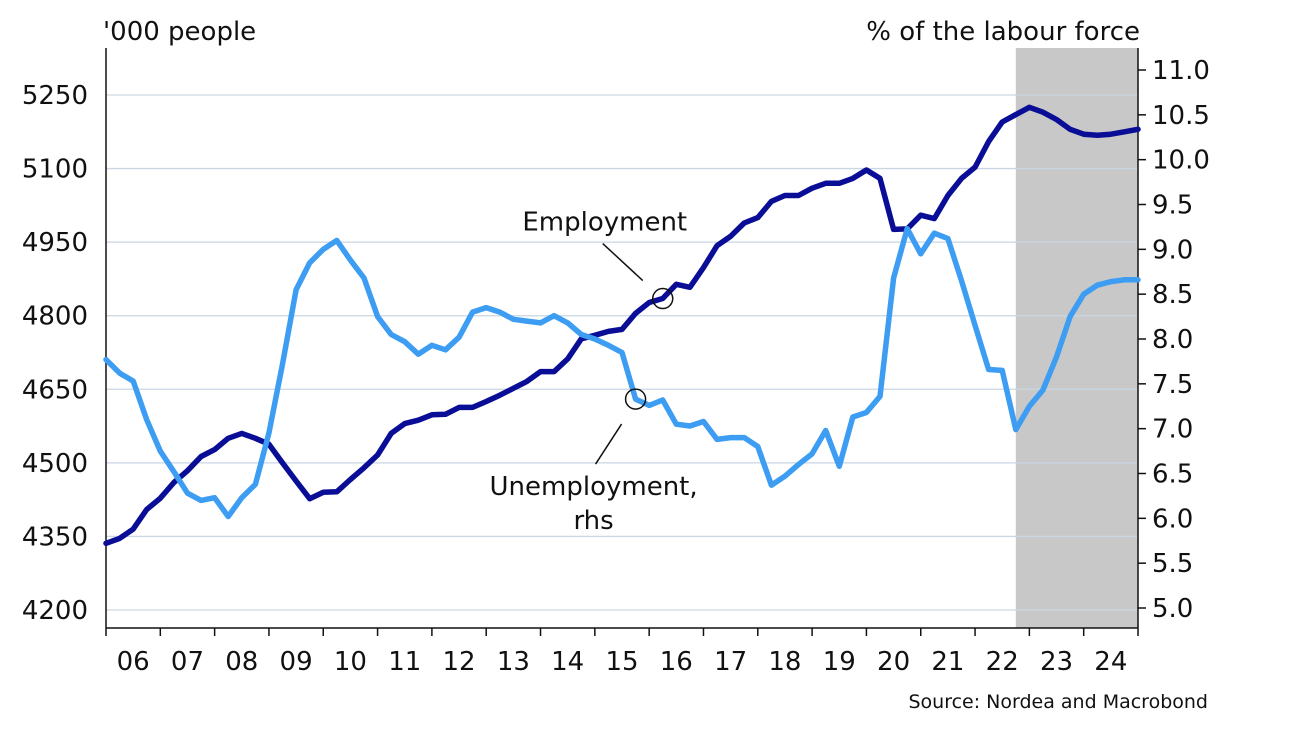 The height and width of the screenshot is (731, 1300). I want to click on employment-annotation-marker, so click(662, 298).